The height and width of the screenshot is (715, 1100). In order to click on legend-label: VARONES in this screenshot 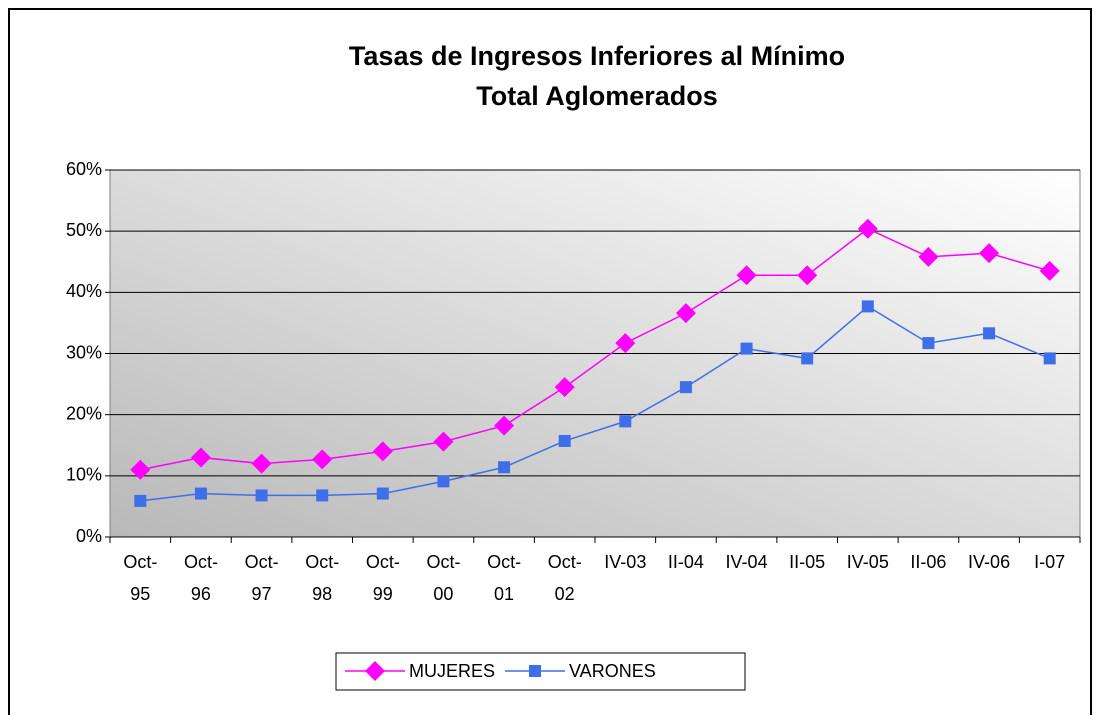, I will do `click(612, 671)`.